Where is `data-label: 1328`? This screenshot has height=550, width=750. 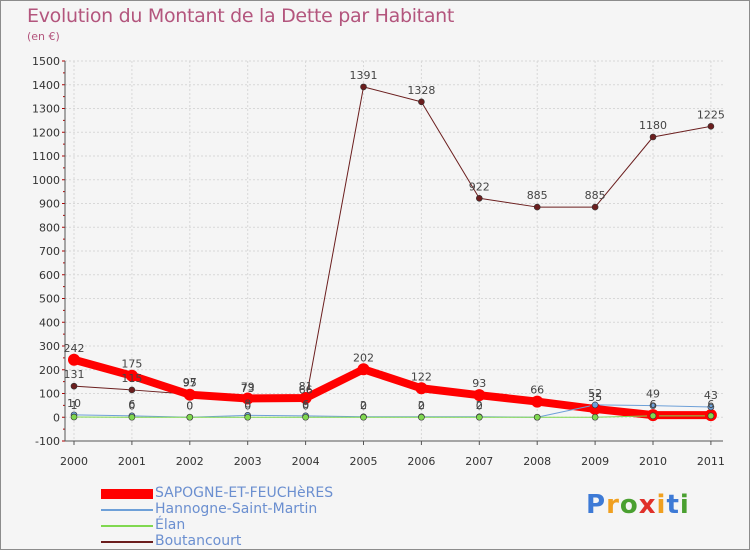
data-label: 1328 is located at coordinates (421, 90).